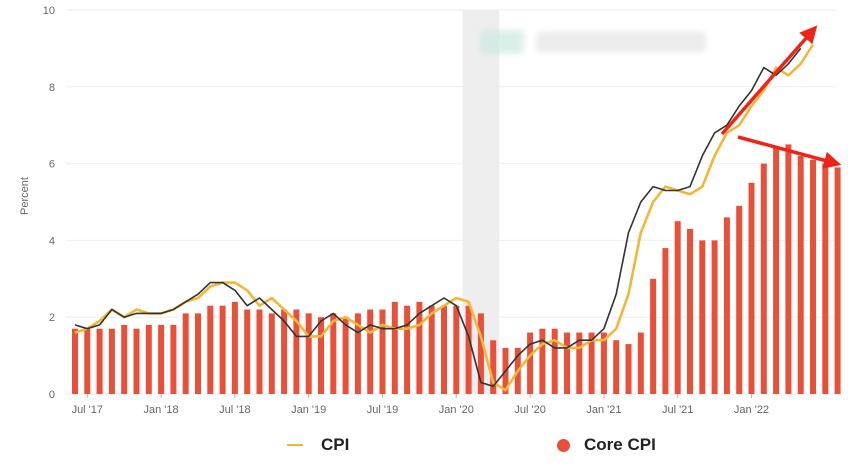  I want to click on x-tick-label: Jan '21, so click(603, 410).